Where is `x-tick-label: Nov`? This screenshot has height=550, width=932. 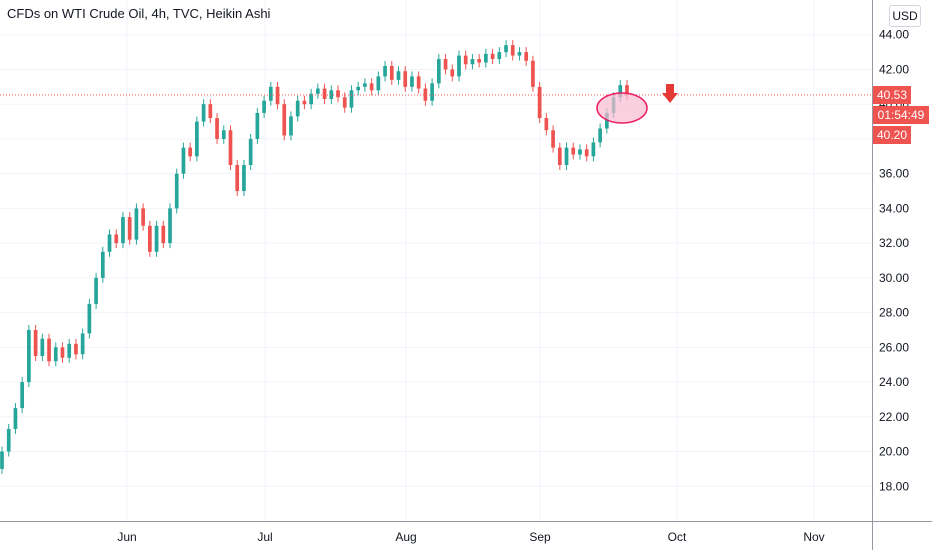
x-tick-label: Nov is located at coordinates (813, 537).